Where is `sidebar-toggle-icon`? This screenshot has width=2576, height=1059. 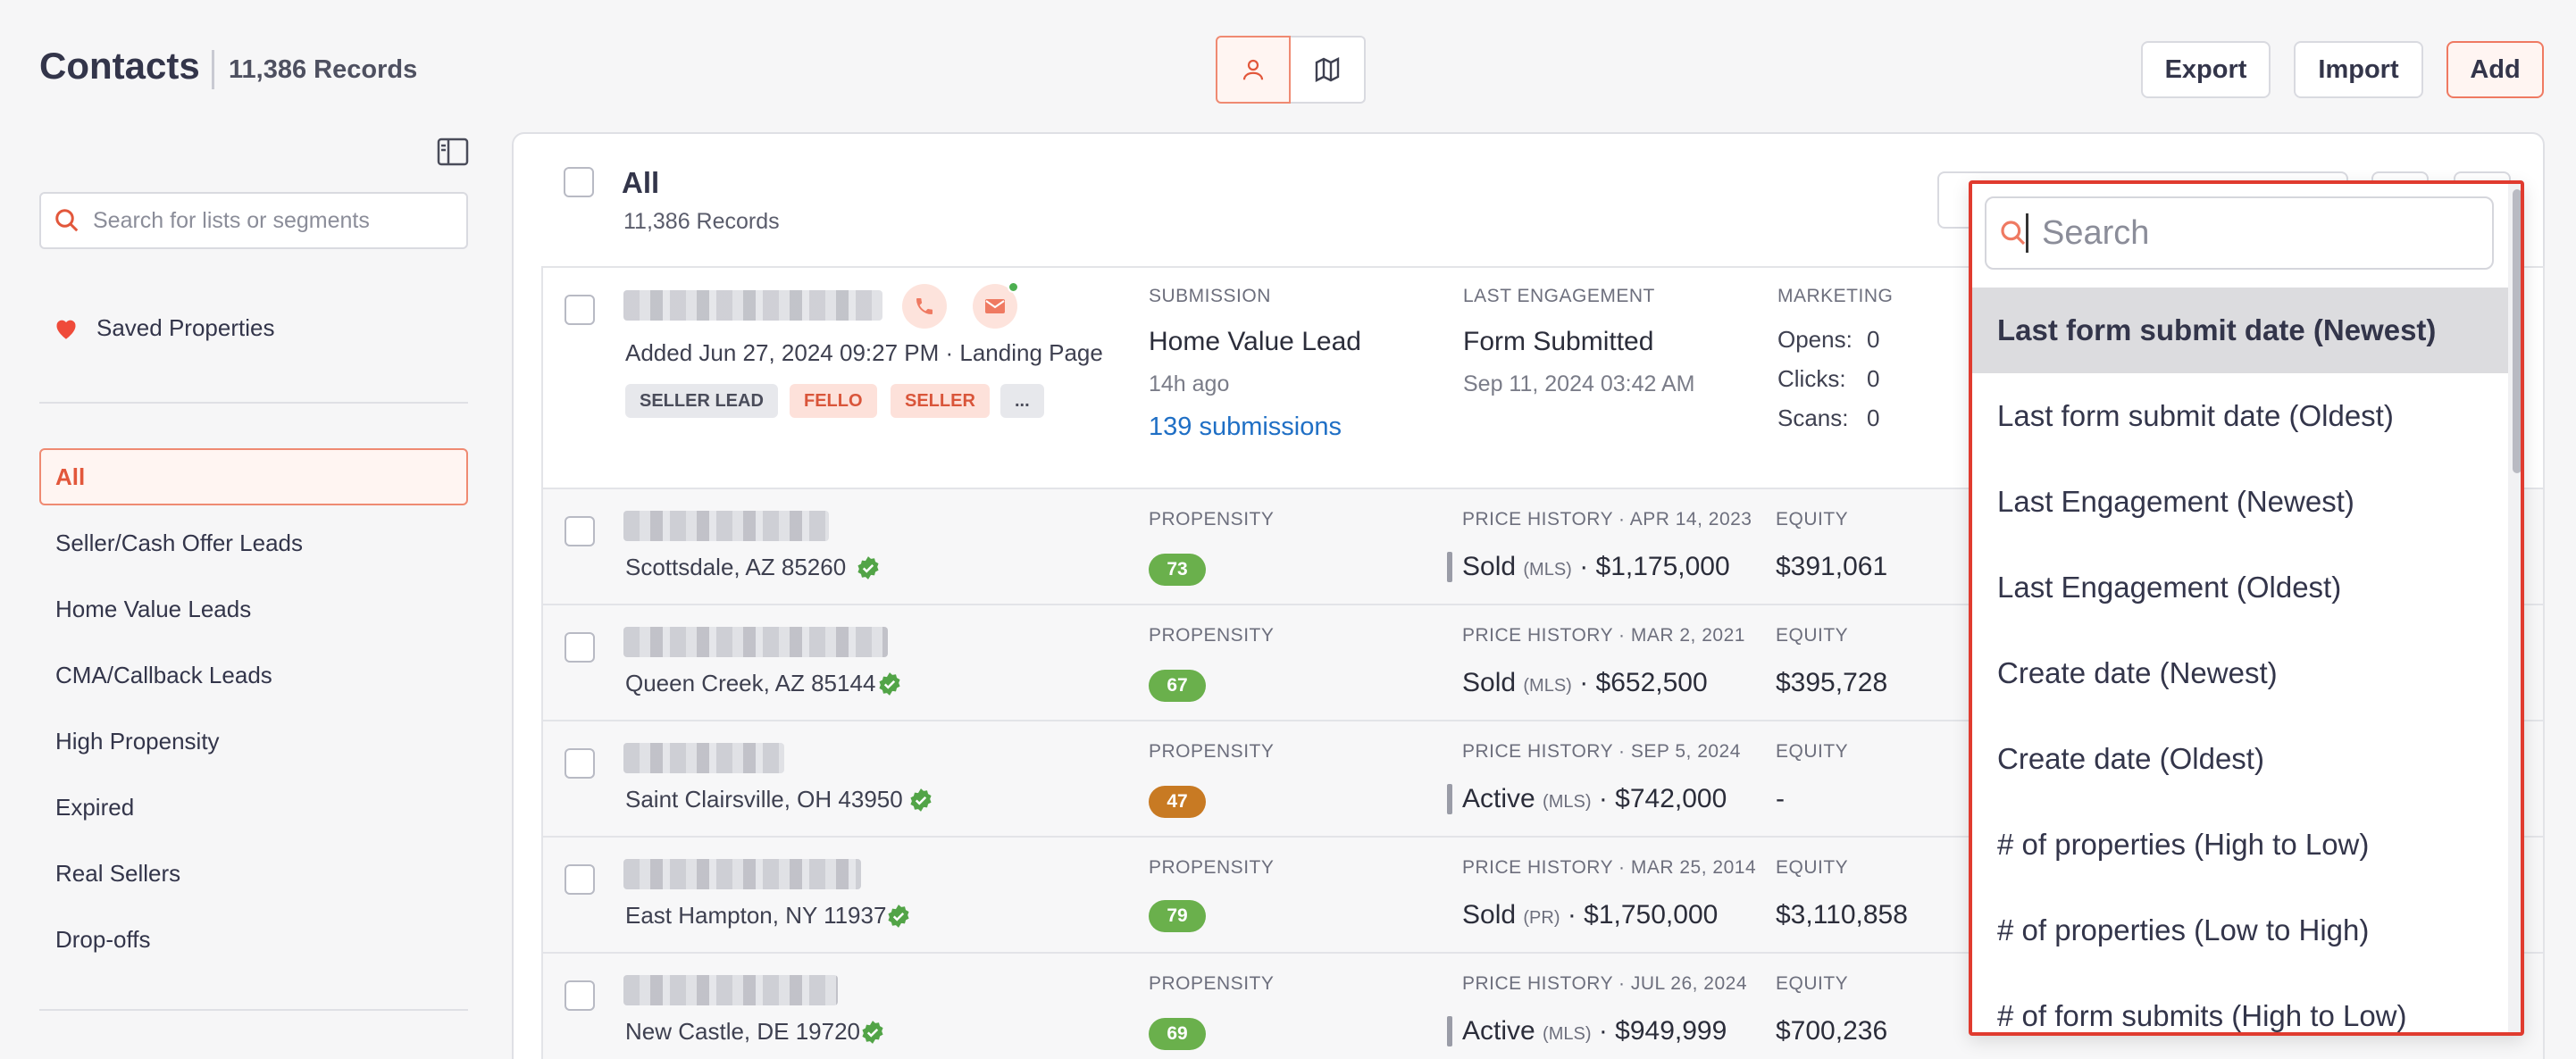 sidebar-toggle-icon is located at coordinates (453, 152).